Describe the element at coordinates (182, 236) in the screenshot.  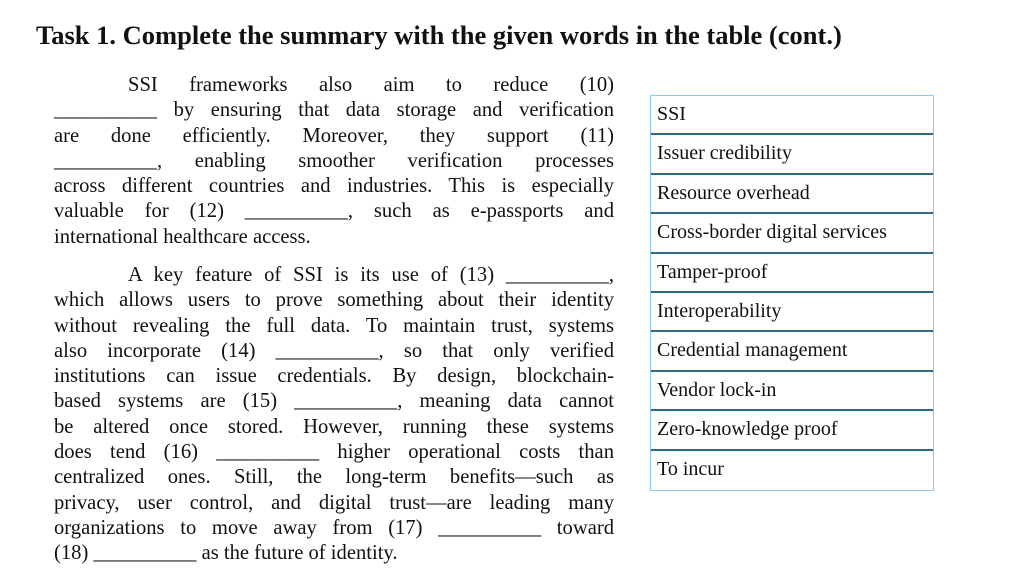
I see `paragraph-line: international healthcare access.` at that location.